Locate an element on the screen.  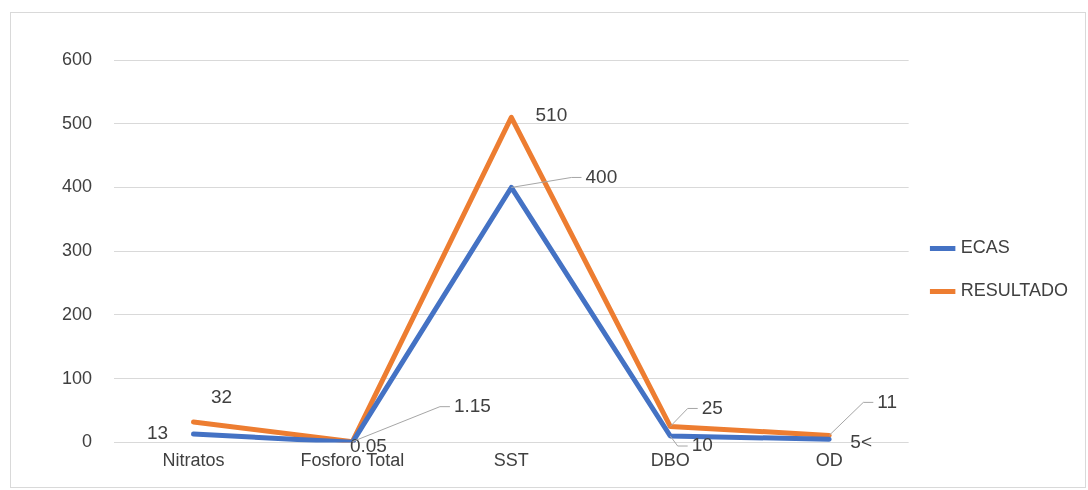
data-label: 10 is located at coordinates (702, 445).